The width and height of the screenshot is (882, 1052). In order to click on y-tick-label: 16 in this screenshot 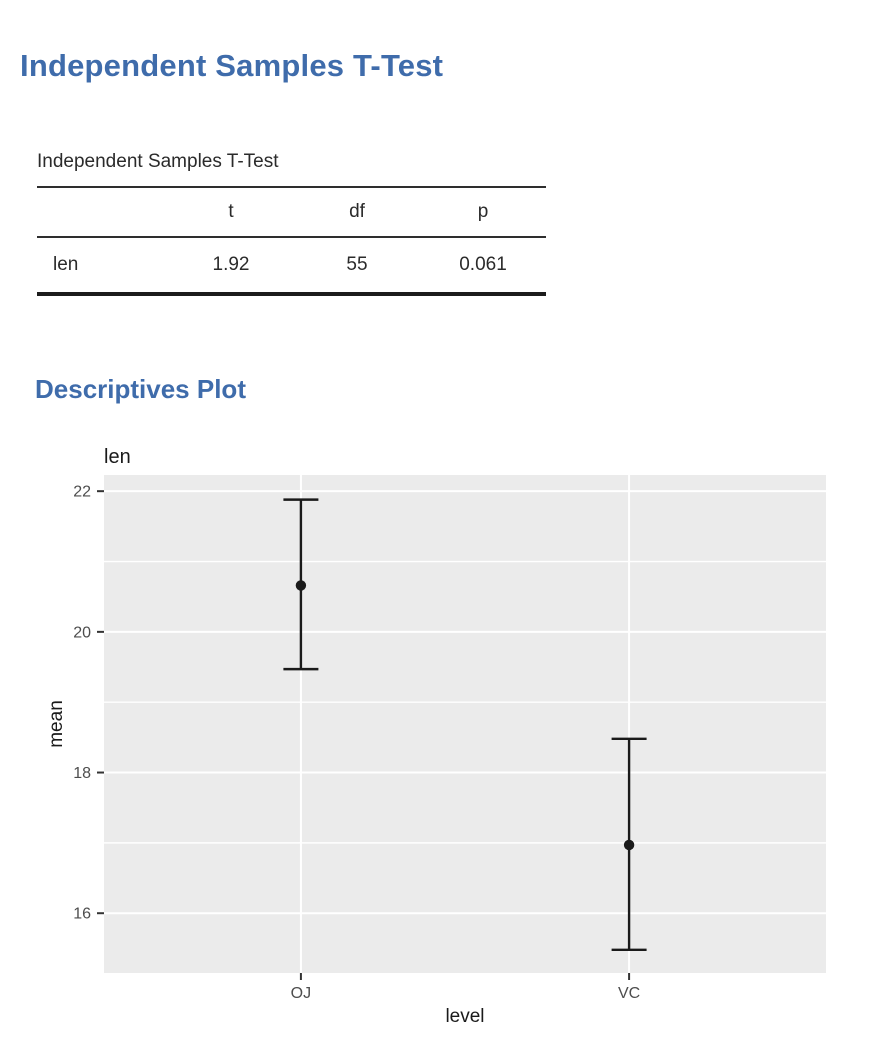, I will do `click(82, 914)`.